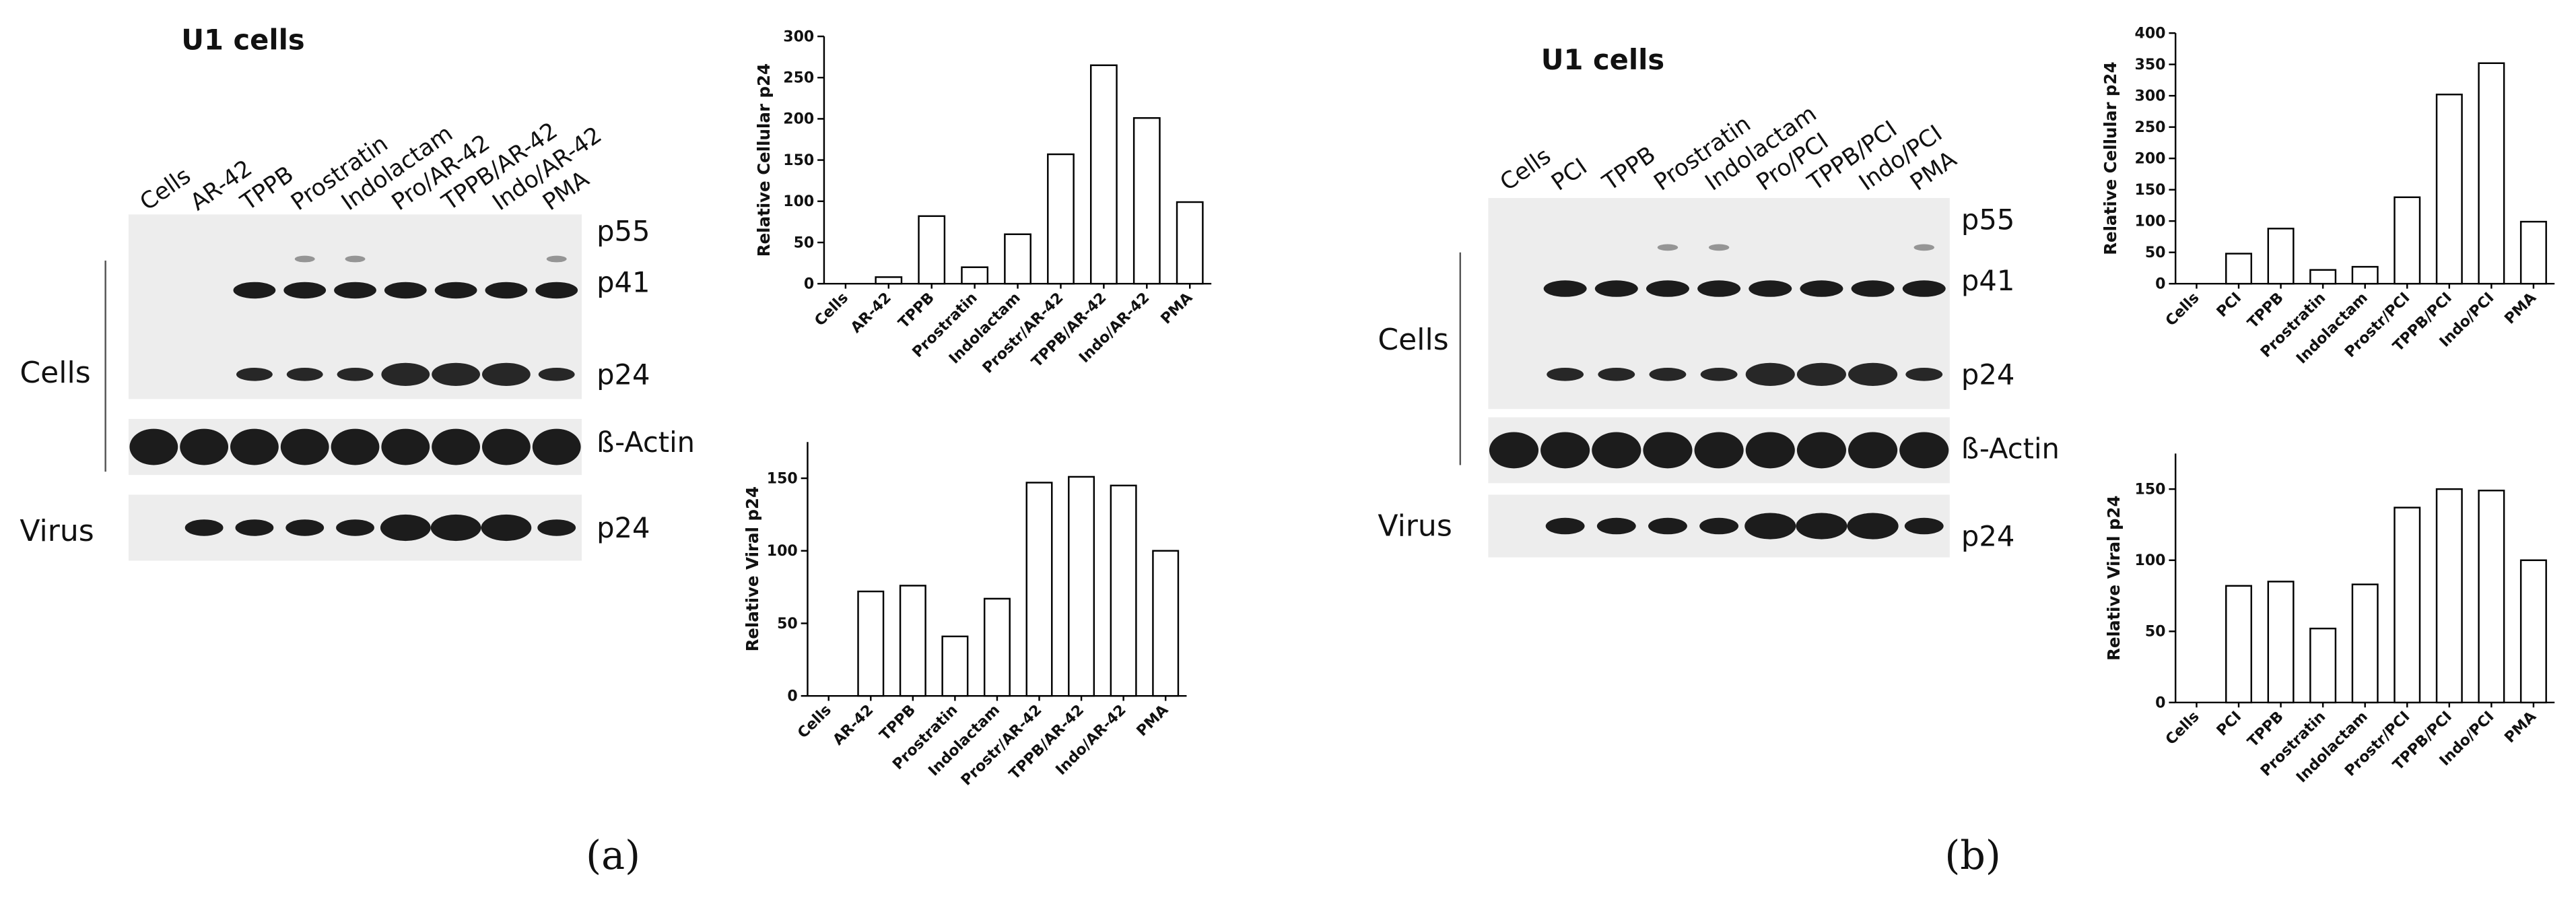  Describe the element at coordinates (1987, 280) in the screenshot. I see `band-label: p41` at that location.